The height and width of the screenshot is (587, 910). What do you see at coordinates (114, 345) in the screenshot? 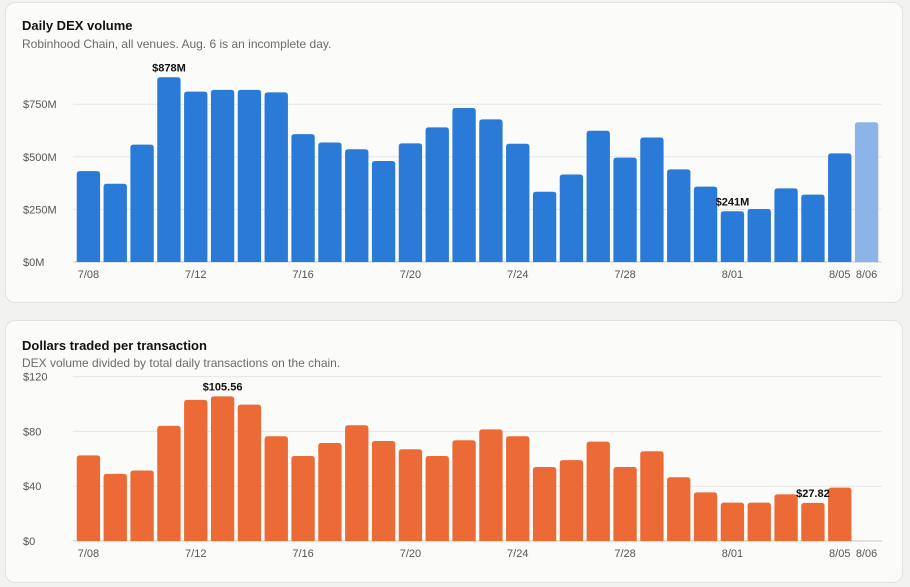
I see `chart-title: Dollars traded per transaction` at bounding box center [114, 345].